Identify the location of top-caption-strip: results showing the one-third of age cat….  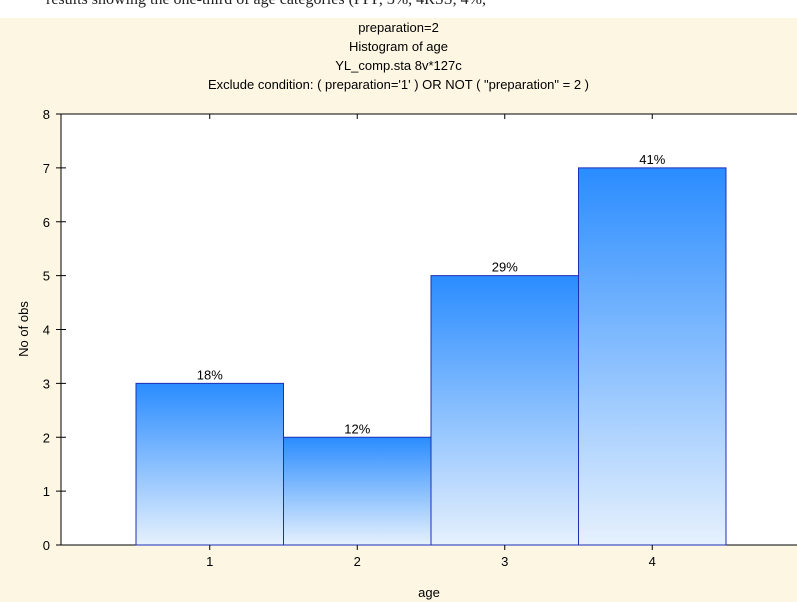
(398, 9).